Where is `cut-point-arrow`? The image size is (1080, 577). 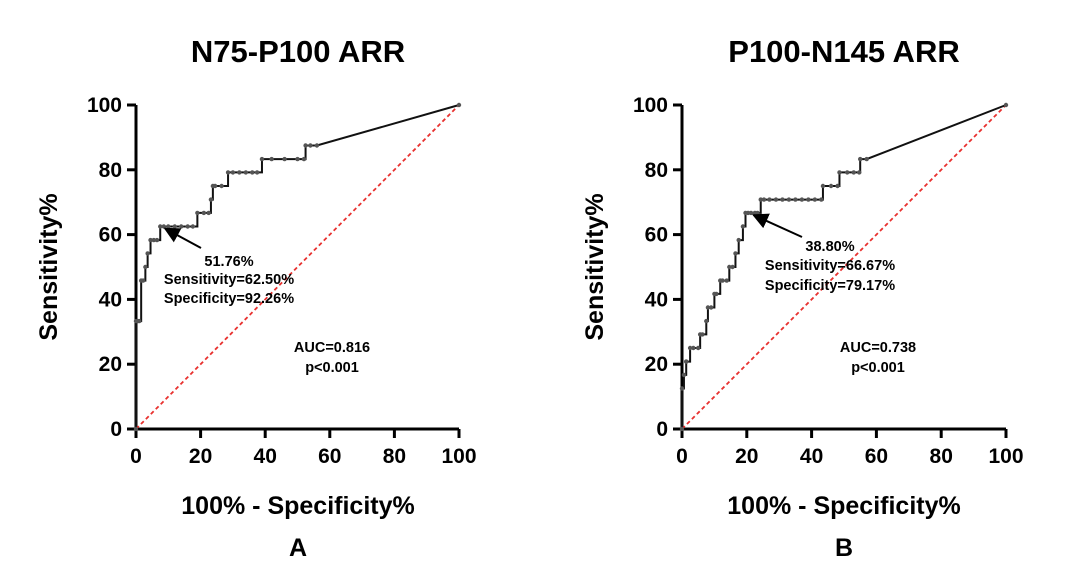 cut-point-arrow is located at coordinates (777, 225).